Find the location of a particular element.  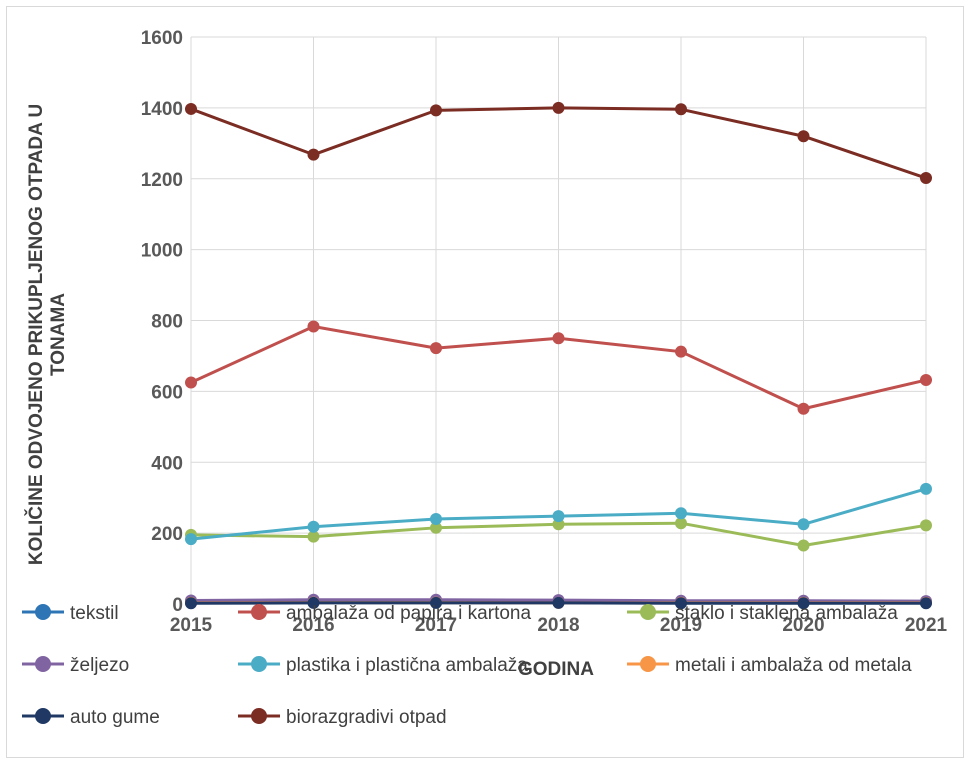

y-axis-title-line-2: TONAMA is located at coordinates (58, 334).